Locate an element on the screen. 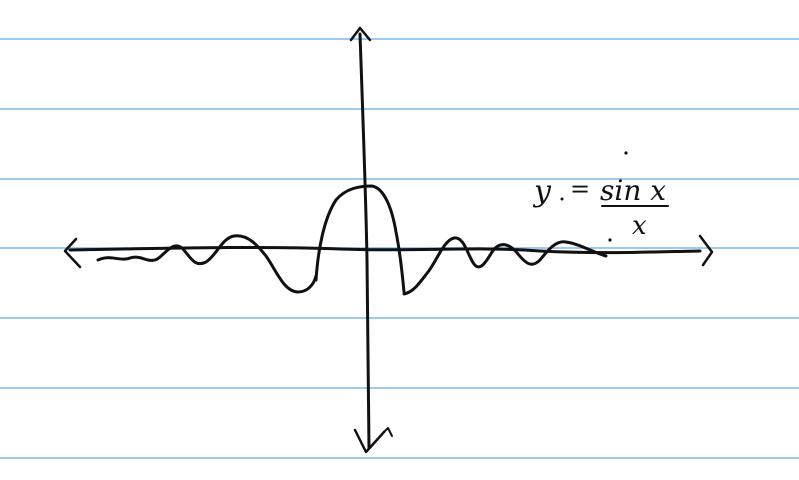 This screenshot has width=799, height=480. y-axis-bottom-scribble is located at coordinates (388, 432).